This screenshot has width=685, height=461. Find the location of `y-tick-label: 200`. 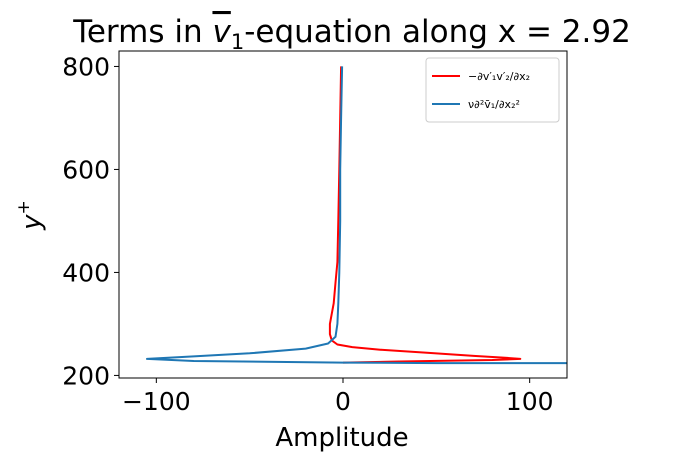

y-tick-label: 200 is located at coordinates (86, 375).